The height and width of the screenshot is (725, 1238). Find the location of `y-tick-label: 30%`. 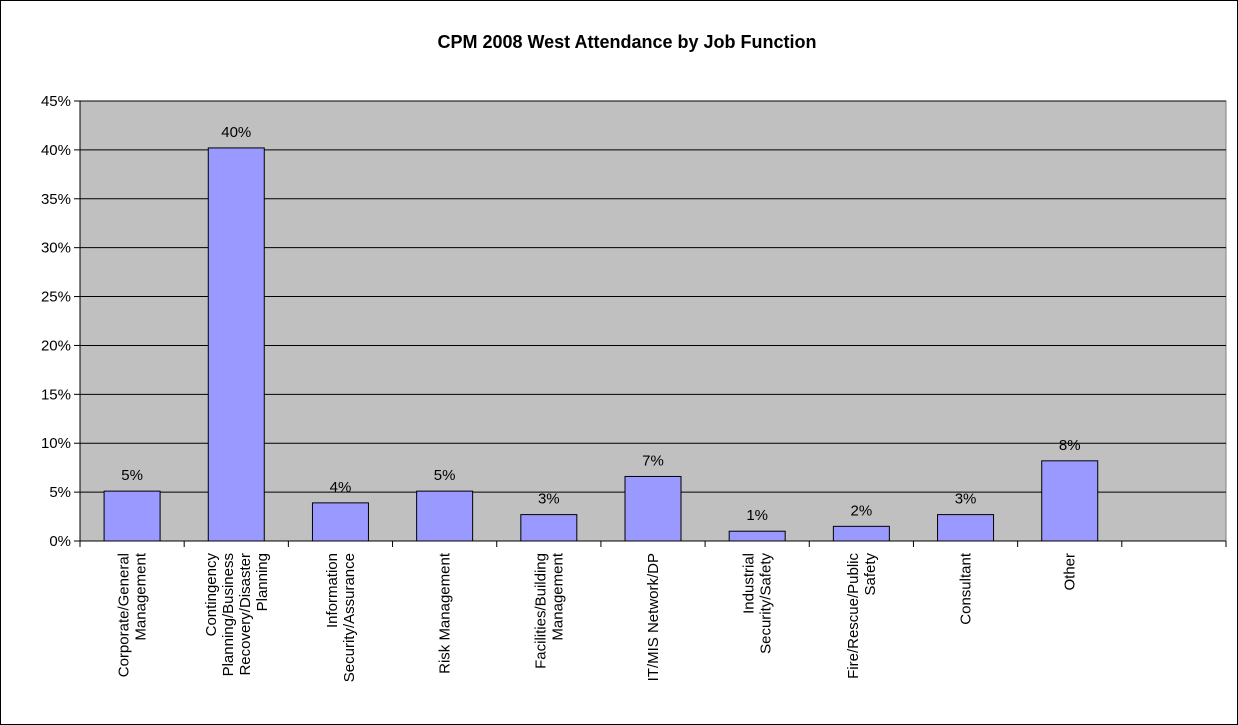

y-tick-label: 30% is located at coordinates (56, 248).